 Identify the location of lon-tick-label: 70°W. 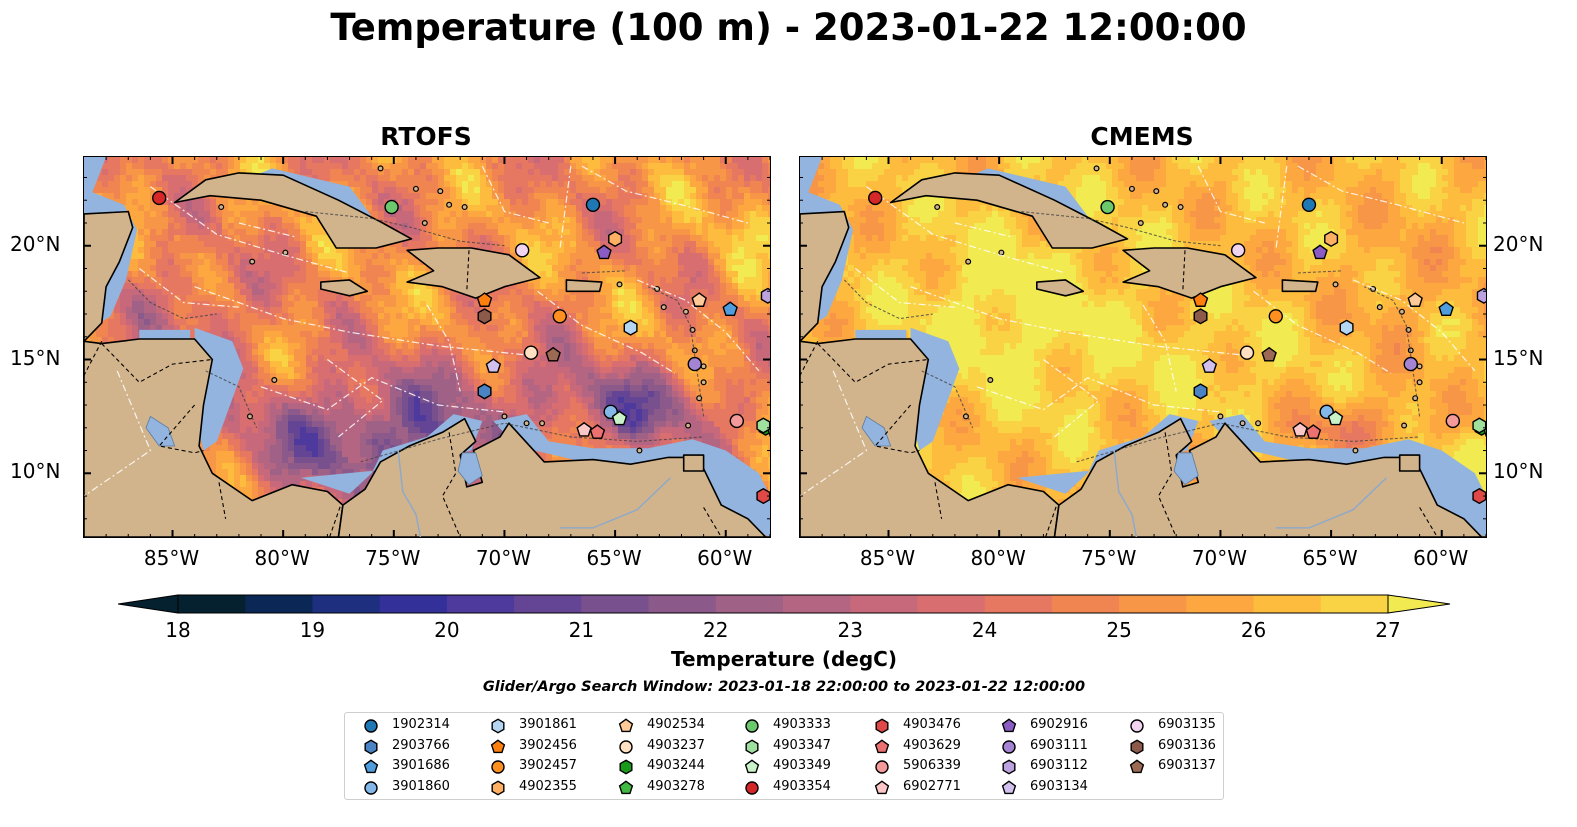
(503, 558).